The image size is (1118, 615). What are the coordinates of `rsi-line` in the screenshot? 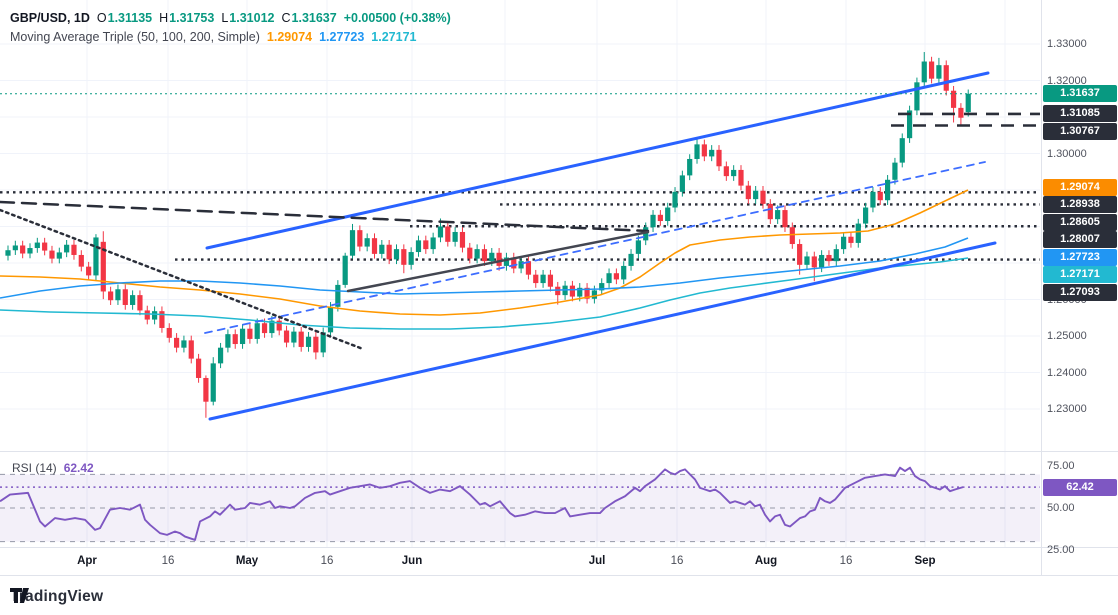 It's located at (482, 503).